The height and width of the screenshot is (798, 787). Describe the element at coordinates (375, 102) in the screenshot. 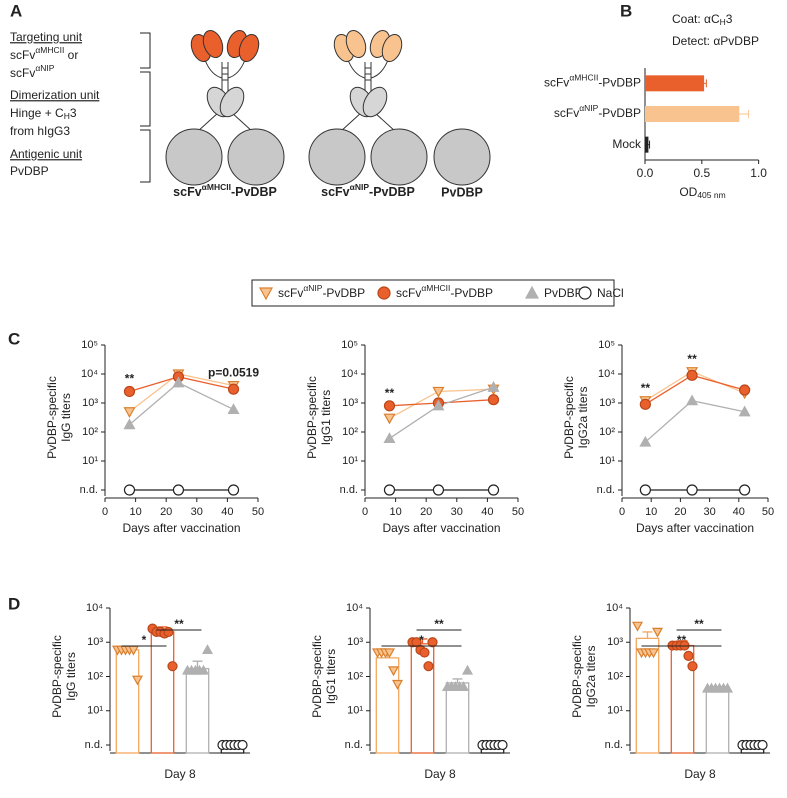

I see `ch3-domain` at that location.